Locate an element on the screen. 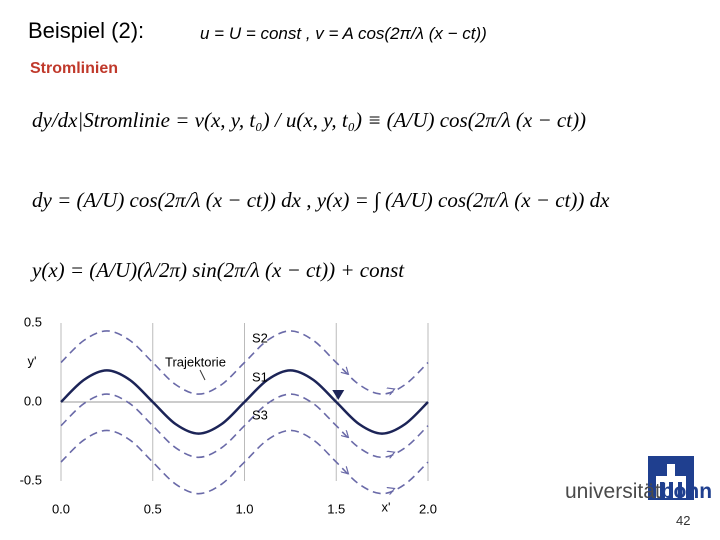 The height and width of the screenshot is (540, 720). x-tick-label: 2.0 is located at coordinates (428, 508).